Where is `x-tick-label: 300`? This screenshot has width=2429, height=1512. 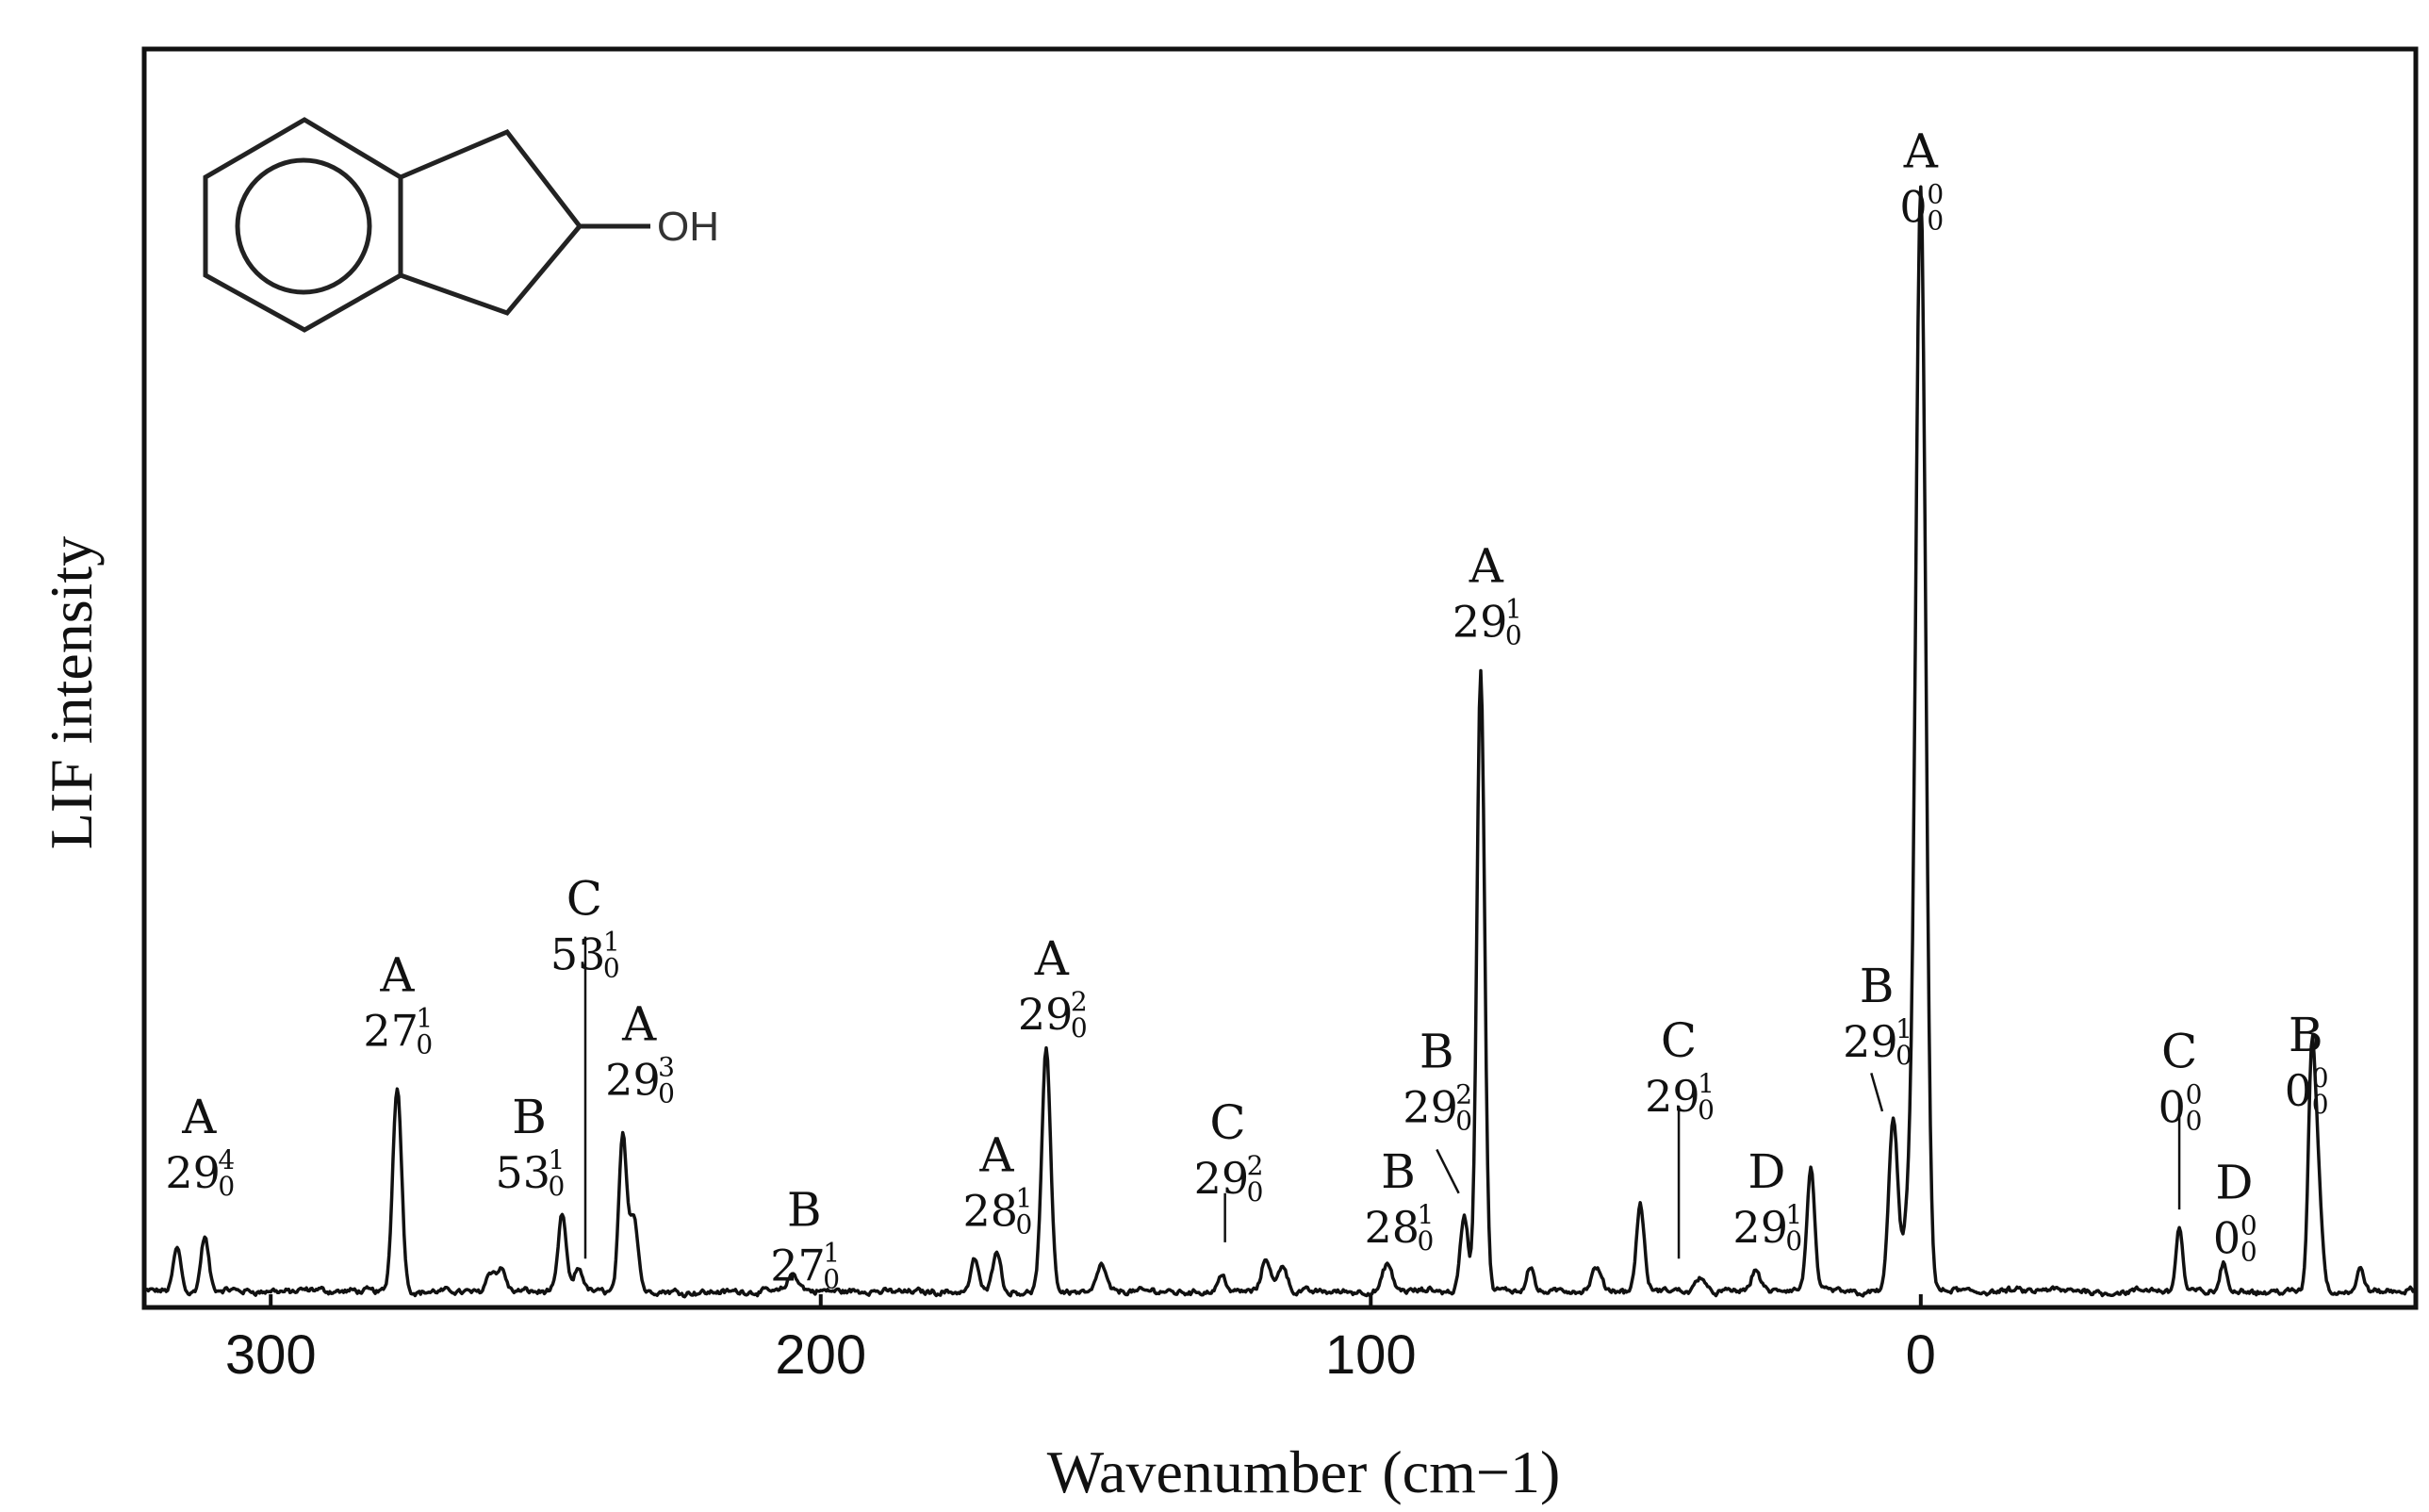
x-tick-label: 300 is located at coordinates (271, 1355).